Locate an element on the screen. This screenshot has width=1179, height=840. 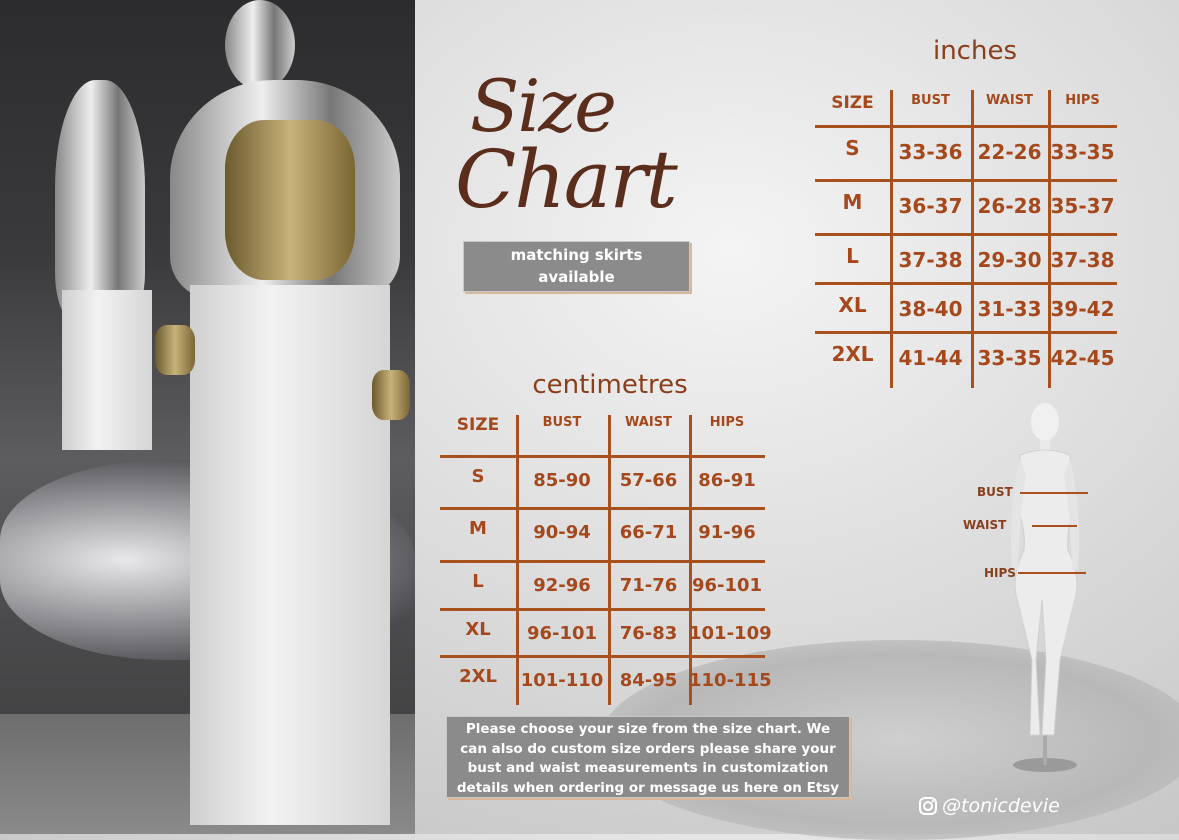
measurement-cell: 39-42 is located at coordinates (1082, 309).